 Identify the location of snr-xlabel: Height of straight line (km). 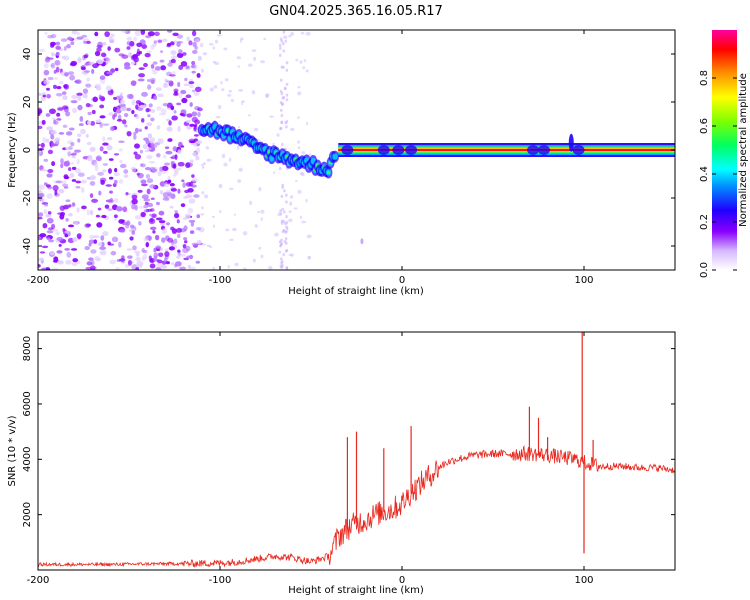
(356, 590).